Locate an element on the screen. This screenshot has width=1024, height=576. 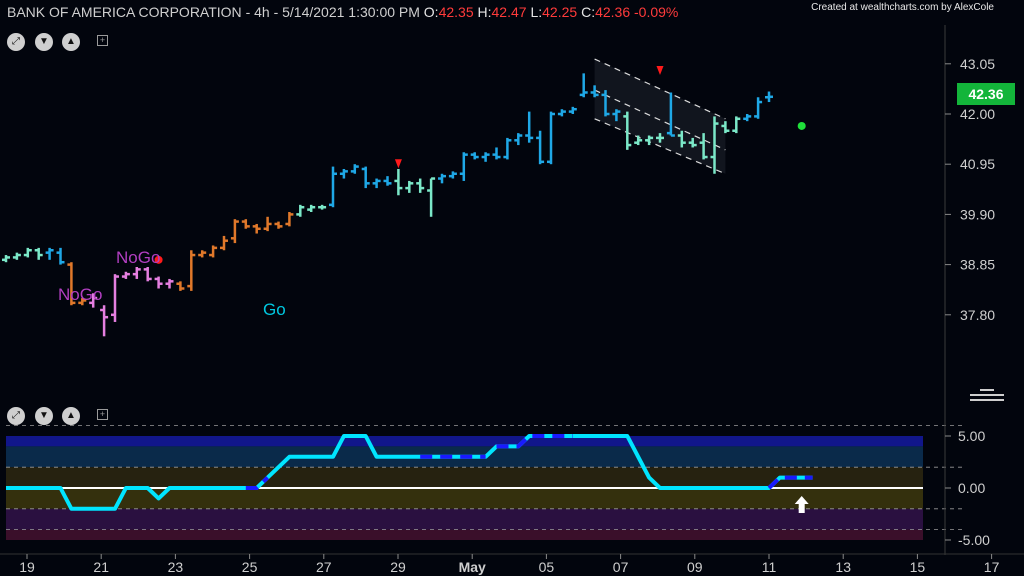
menu-icon is located at coordinates (987, 395).